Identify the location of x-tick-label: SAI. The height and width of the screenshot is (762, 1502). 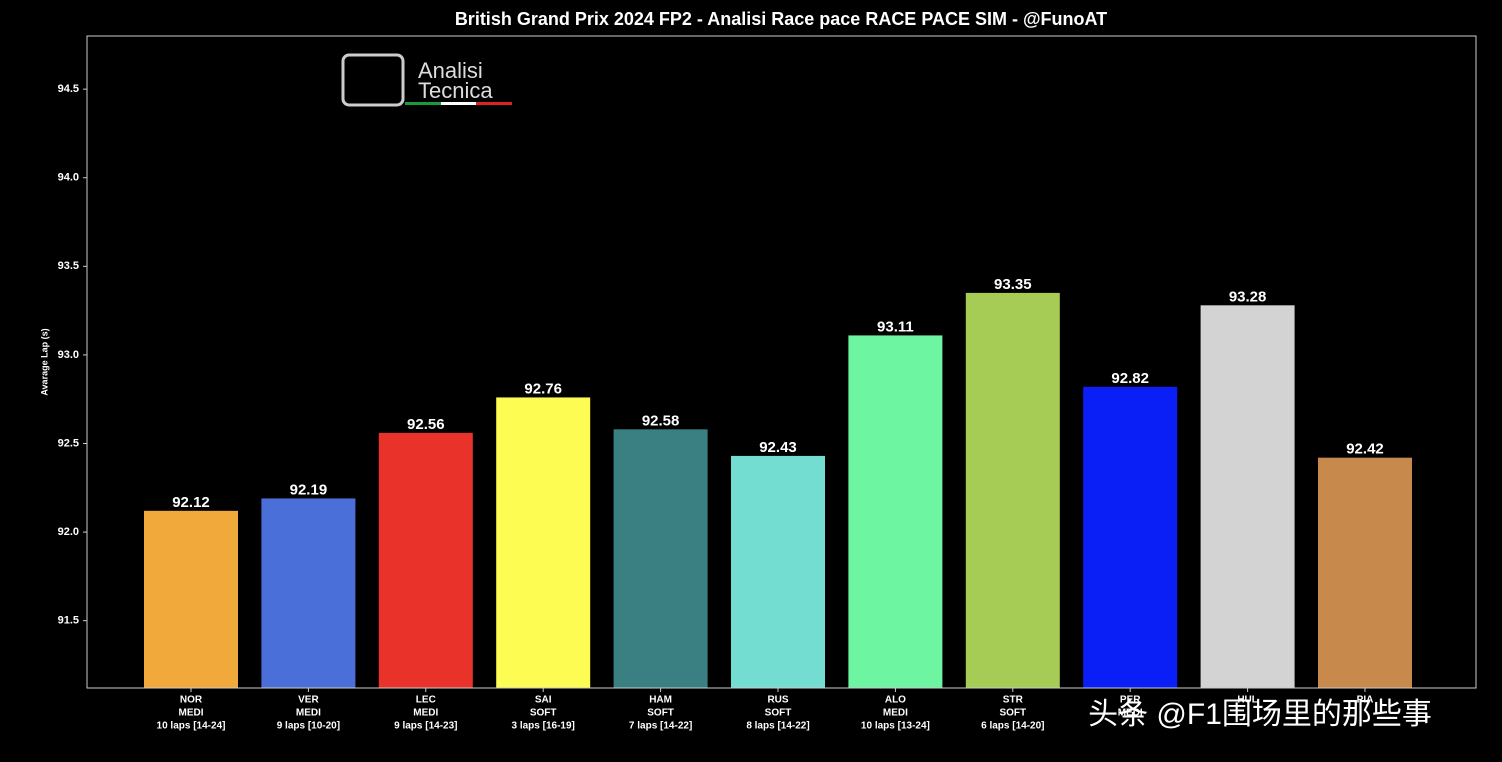
(543, 700).